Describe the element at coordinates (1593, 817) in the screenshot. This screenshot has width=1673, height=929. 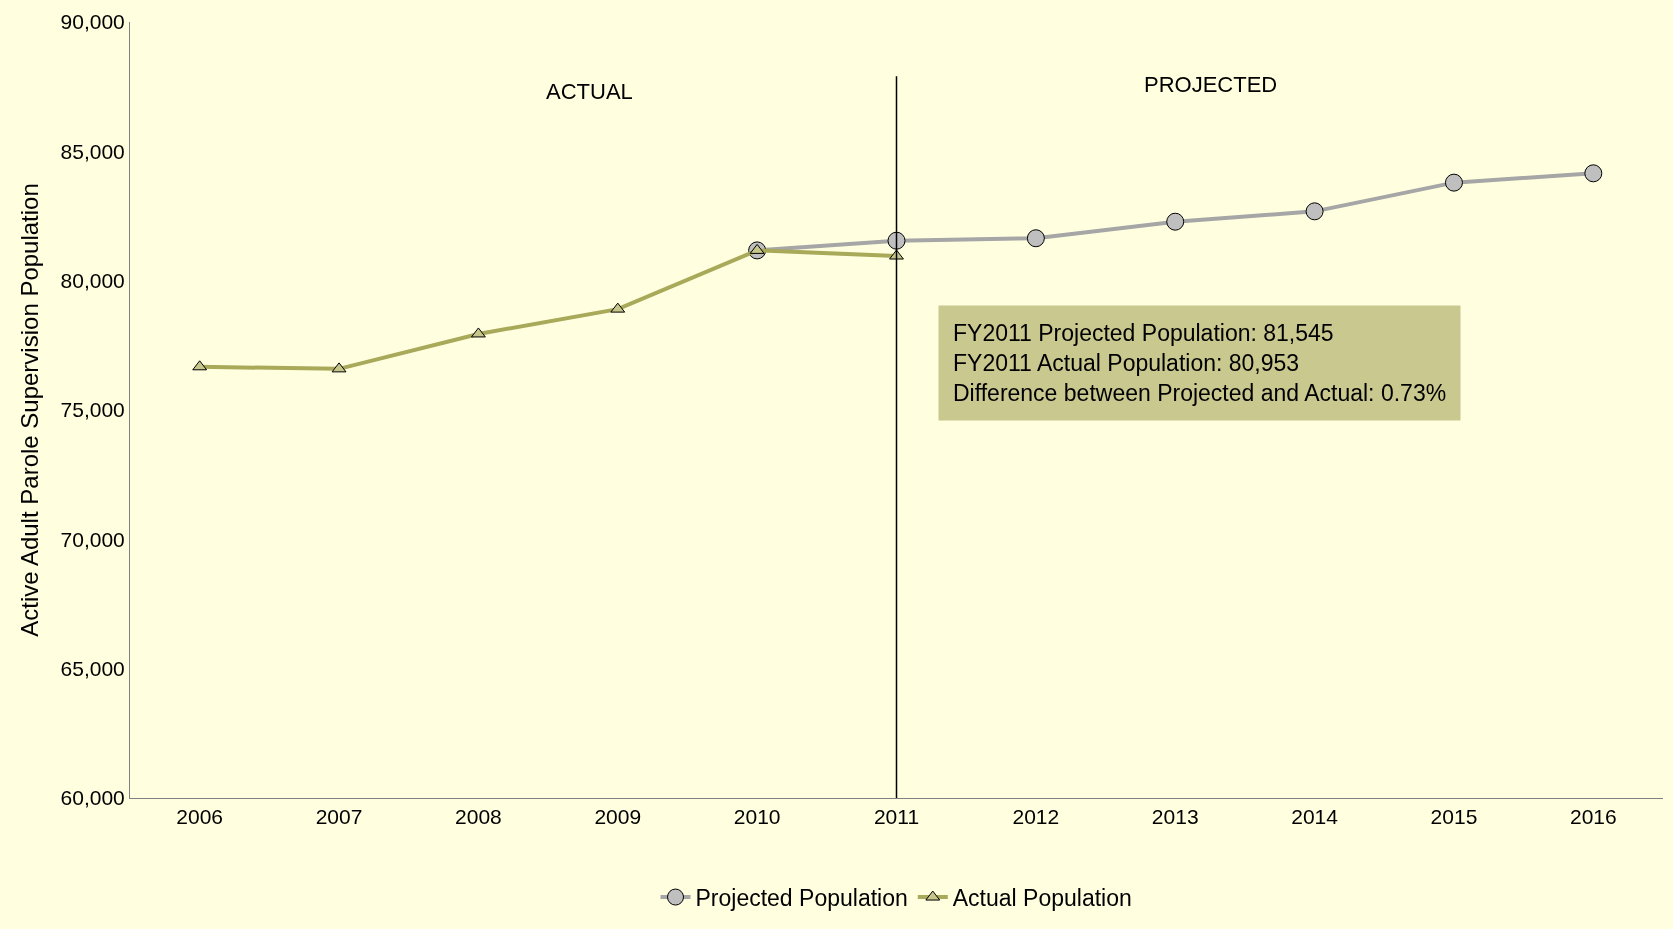
I see `x-tick-label: 2016` at that location.